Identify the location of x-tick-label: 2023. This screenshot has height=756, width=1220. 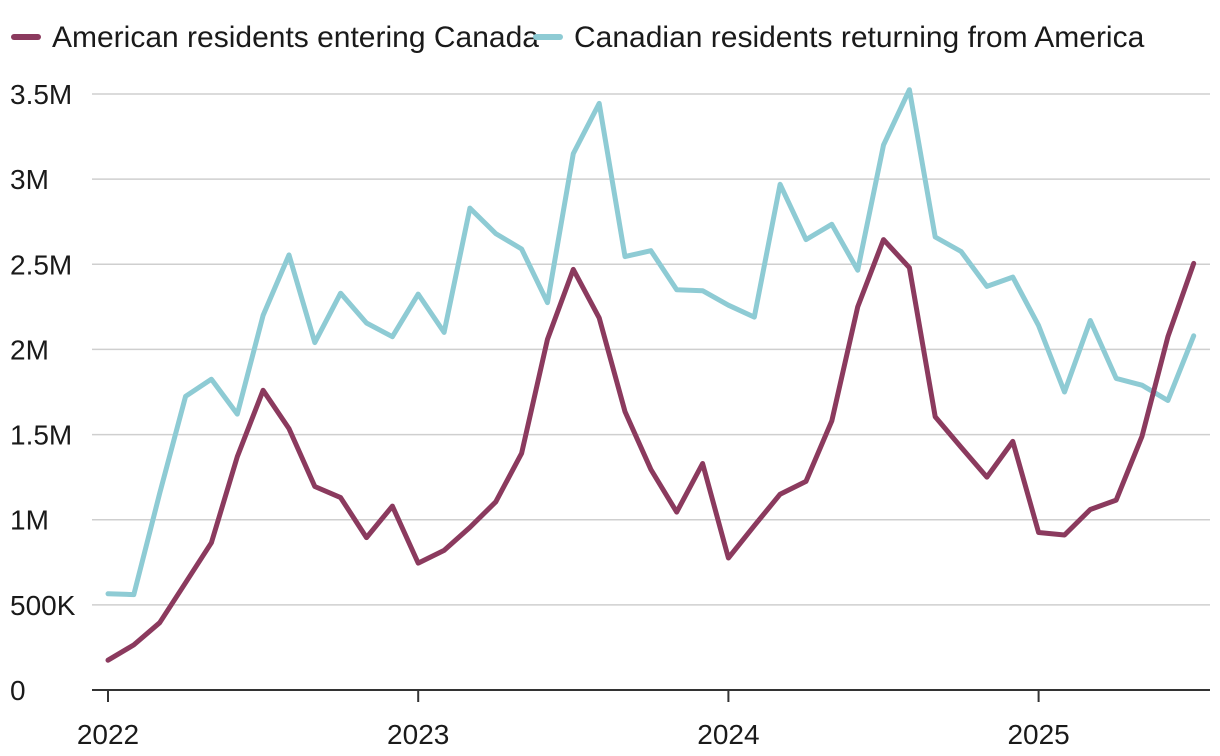
(418, 734).